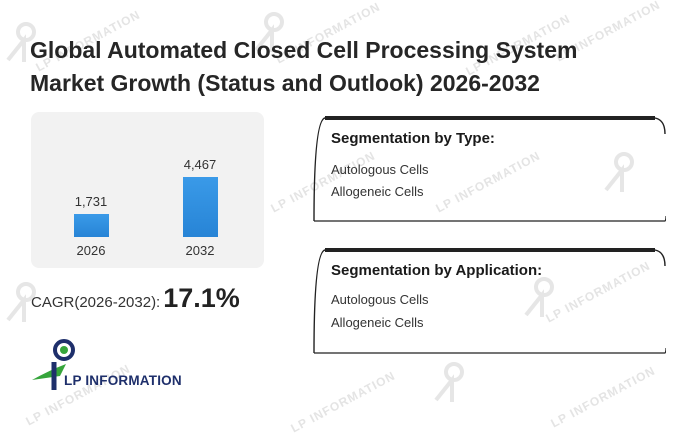 This screenshot has width=700, height=435. I want to click on bar-2026, so click(91, 225).